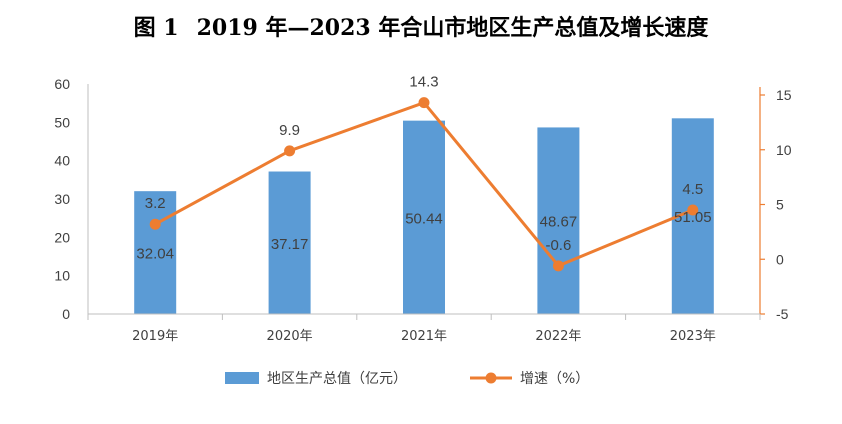  I want to click on right-tick-label: 0, so click(780, 259).